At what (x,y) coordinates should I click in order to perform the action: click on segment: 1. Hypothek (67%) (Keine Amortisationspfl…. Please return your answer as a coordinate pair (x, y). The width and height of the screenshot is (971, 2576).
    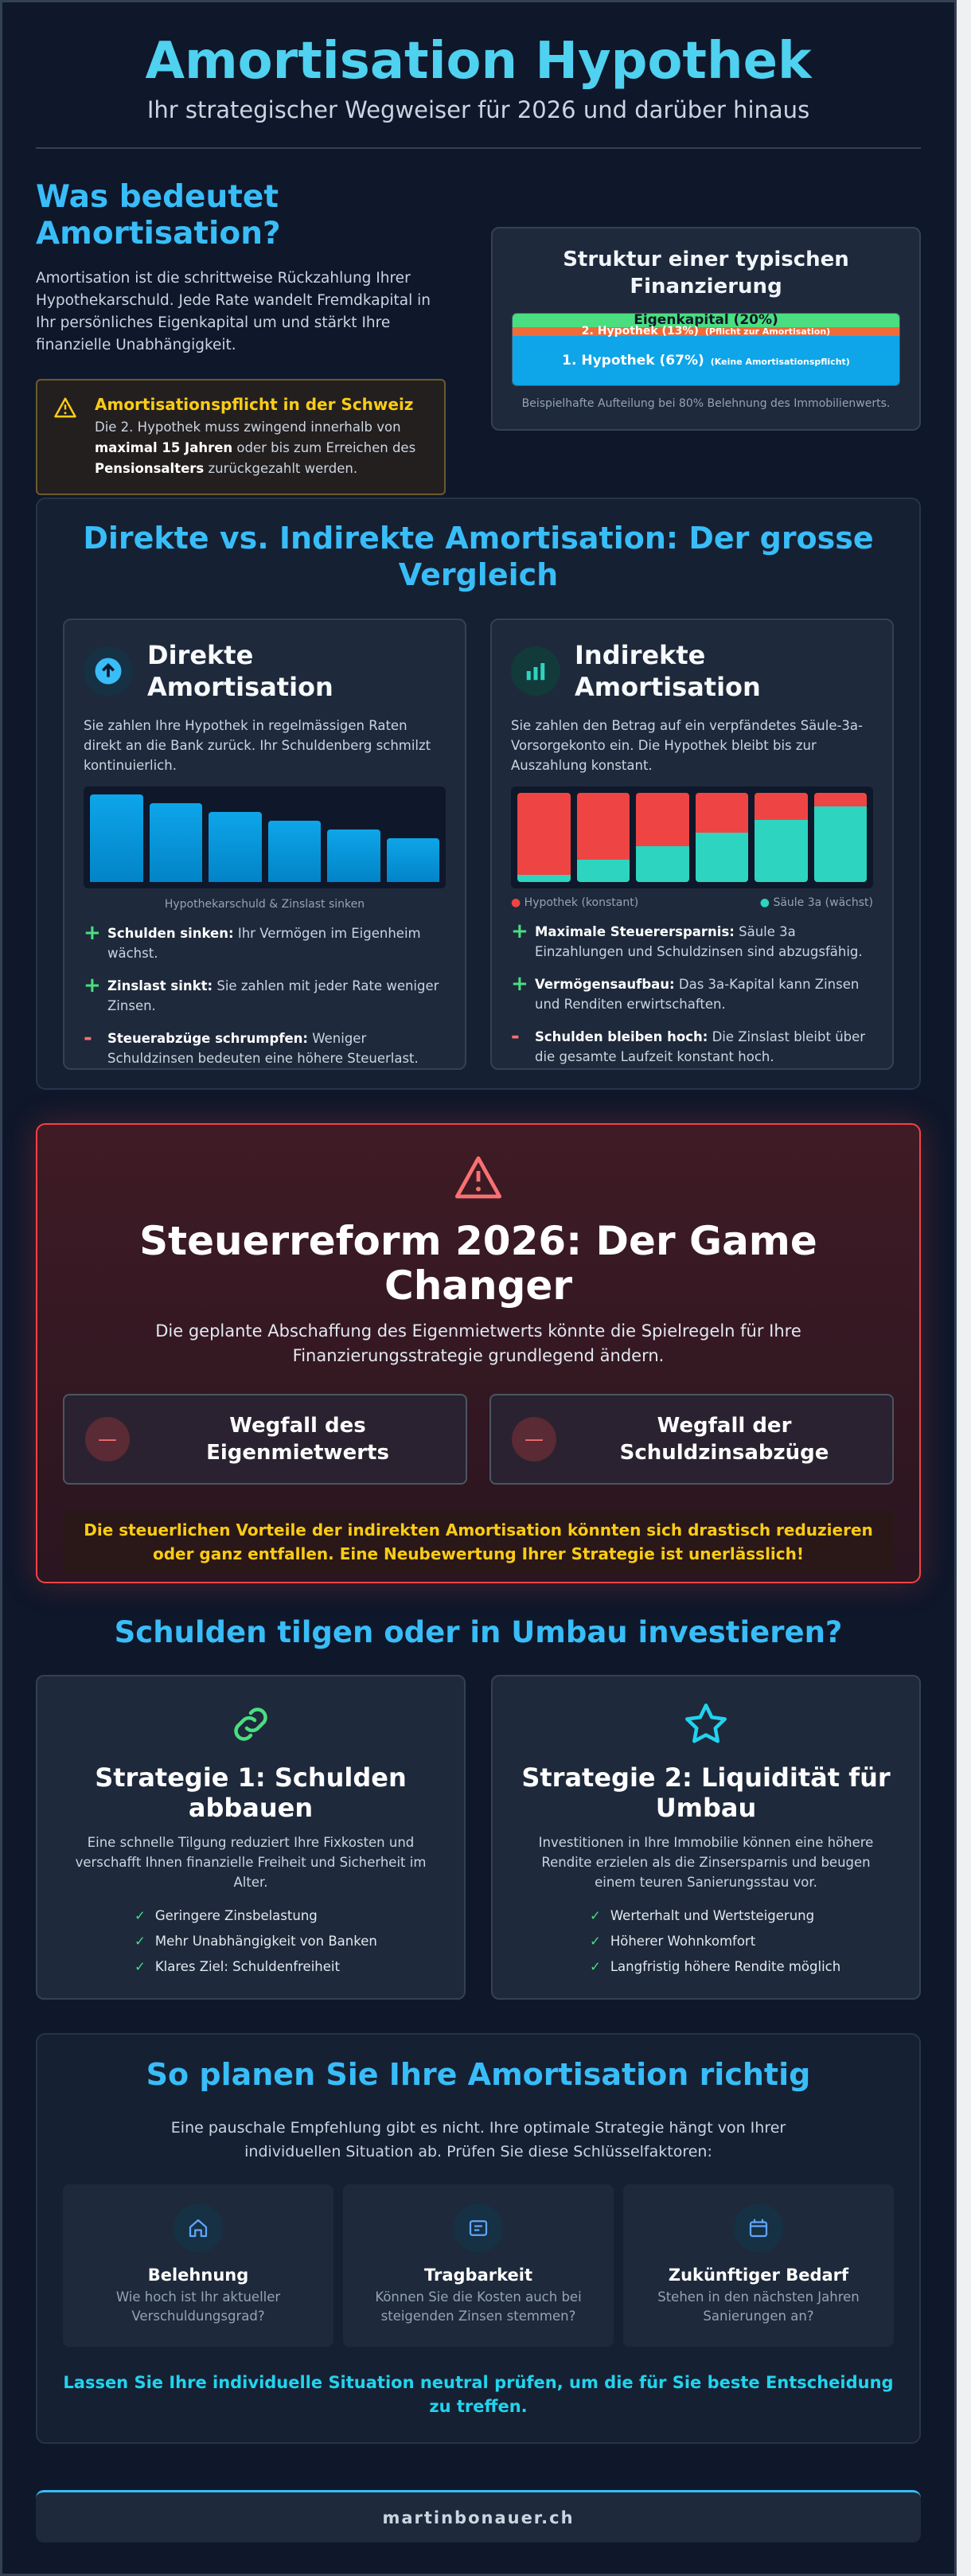
    Looking at the image, I should click on (706, 360).